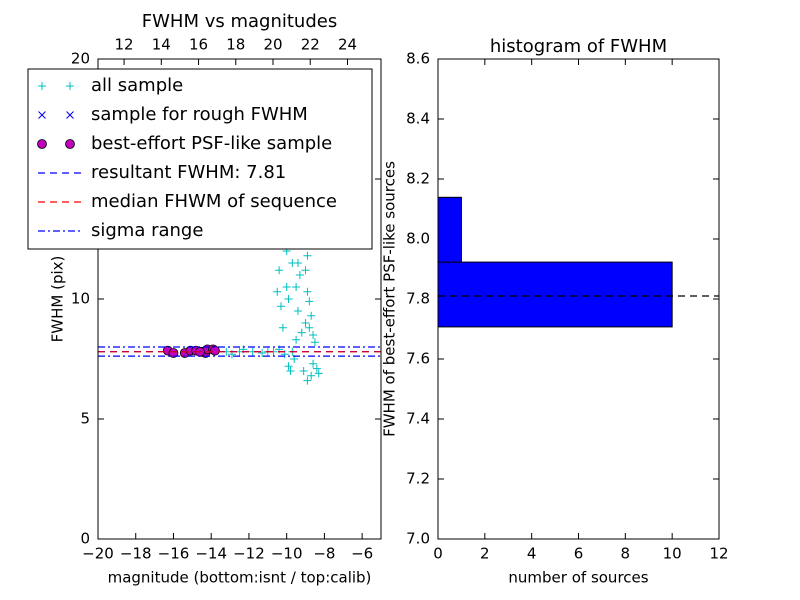 The width and height of the screenshot is (800, 600). Describe the element at coordinates (80, 59) in the screenshot. I see `y-tick-label: 20` at that location.